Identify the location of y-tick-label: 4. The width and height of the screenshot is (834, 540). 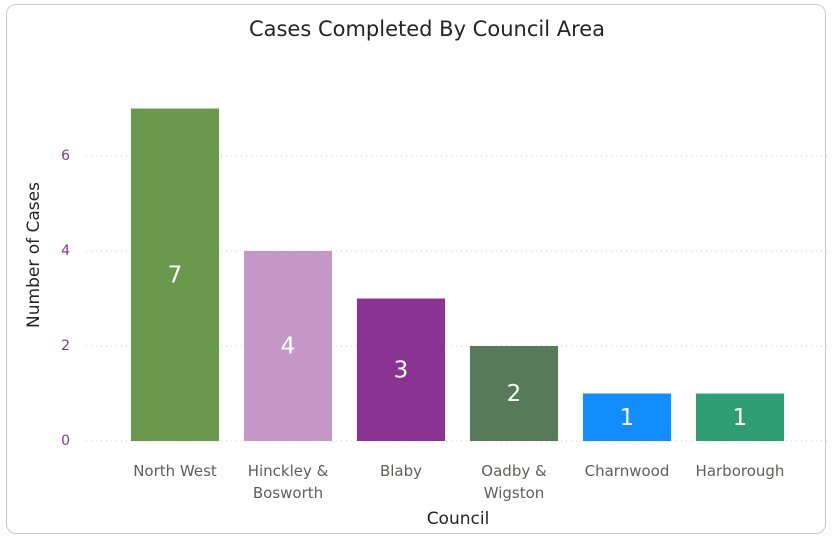
(65, 251).